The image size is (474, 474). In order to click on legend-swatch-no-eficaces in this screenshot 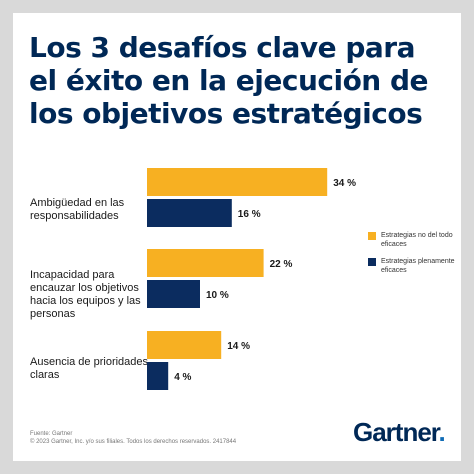, I will do `click(372, 236)`.